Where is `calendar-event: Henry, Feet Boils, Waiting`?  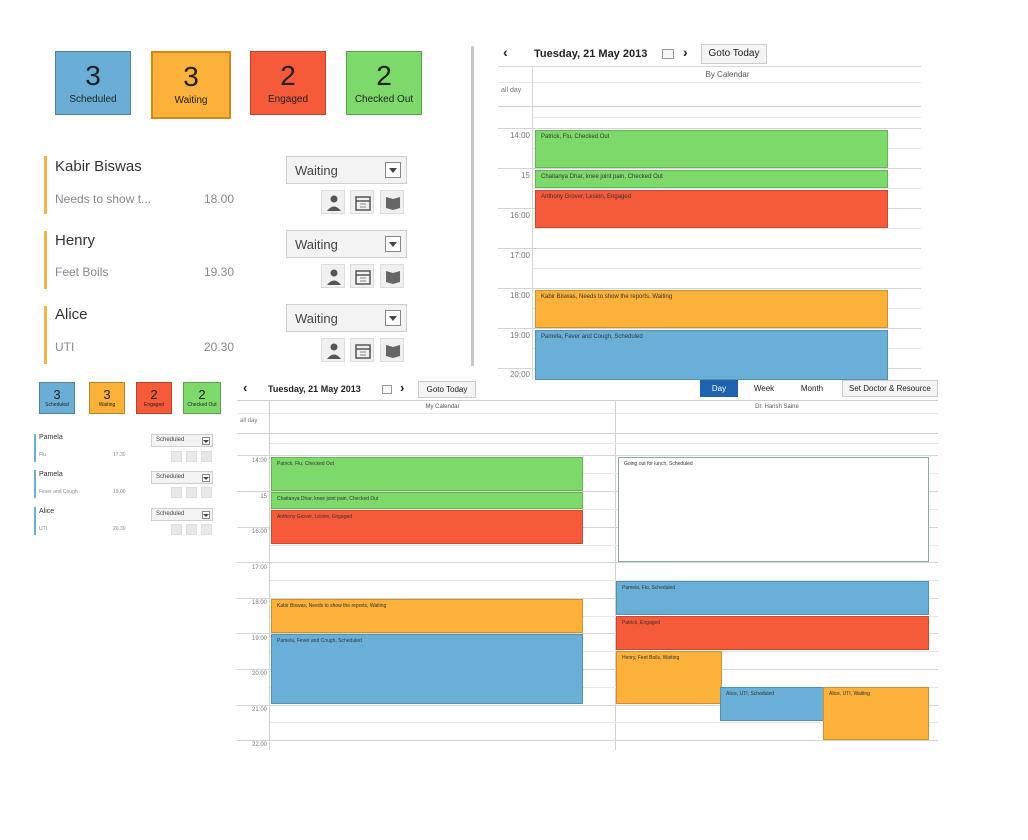 calendar-event: Henry, Feet Boils, Waiting is located at coordinates (669, 677).